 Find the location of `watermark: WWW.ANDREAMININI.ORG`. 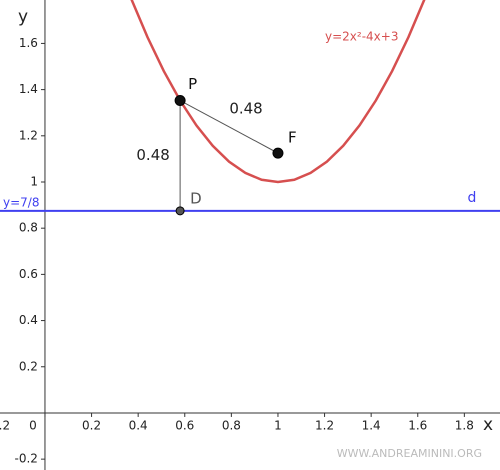

watermark: WWW.ANDREAMININI.ORG is located at coordinates (409, 453).